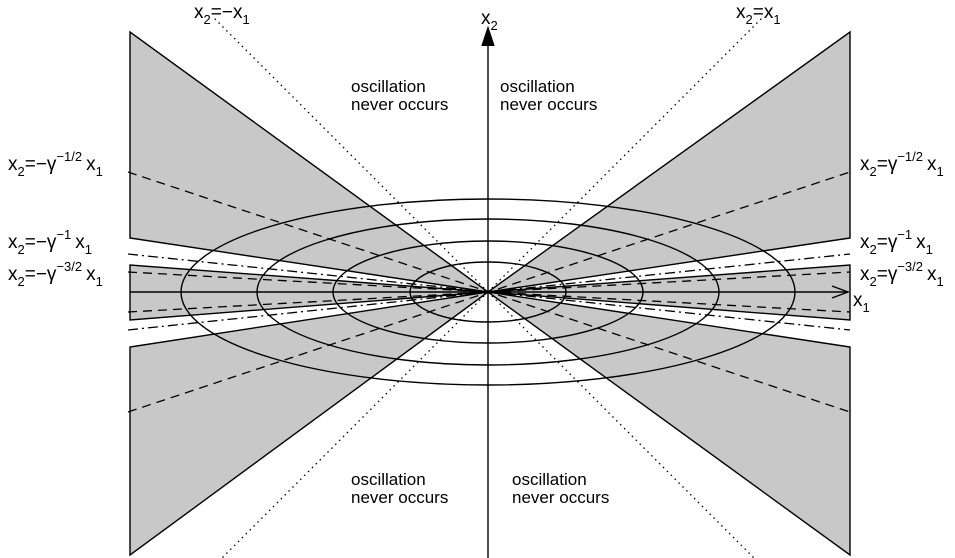 Image resolution: width=955 pixels, height=558 pixels. I want to click on label-gamma-half-pos: x2=γ−1/2 x1, so click(902, 164).